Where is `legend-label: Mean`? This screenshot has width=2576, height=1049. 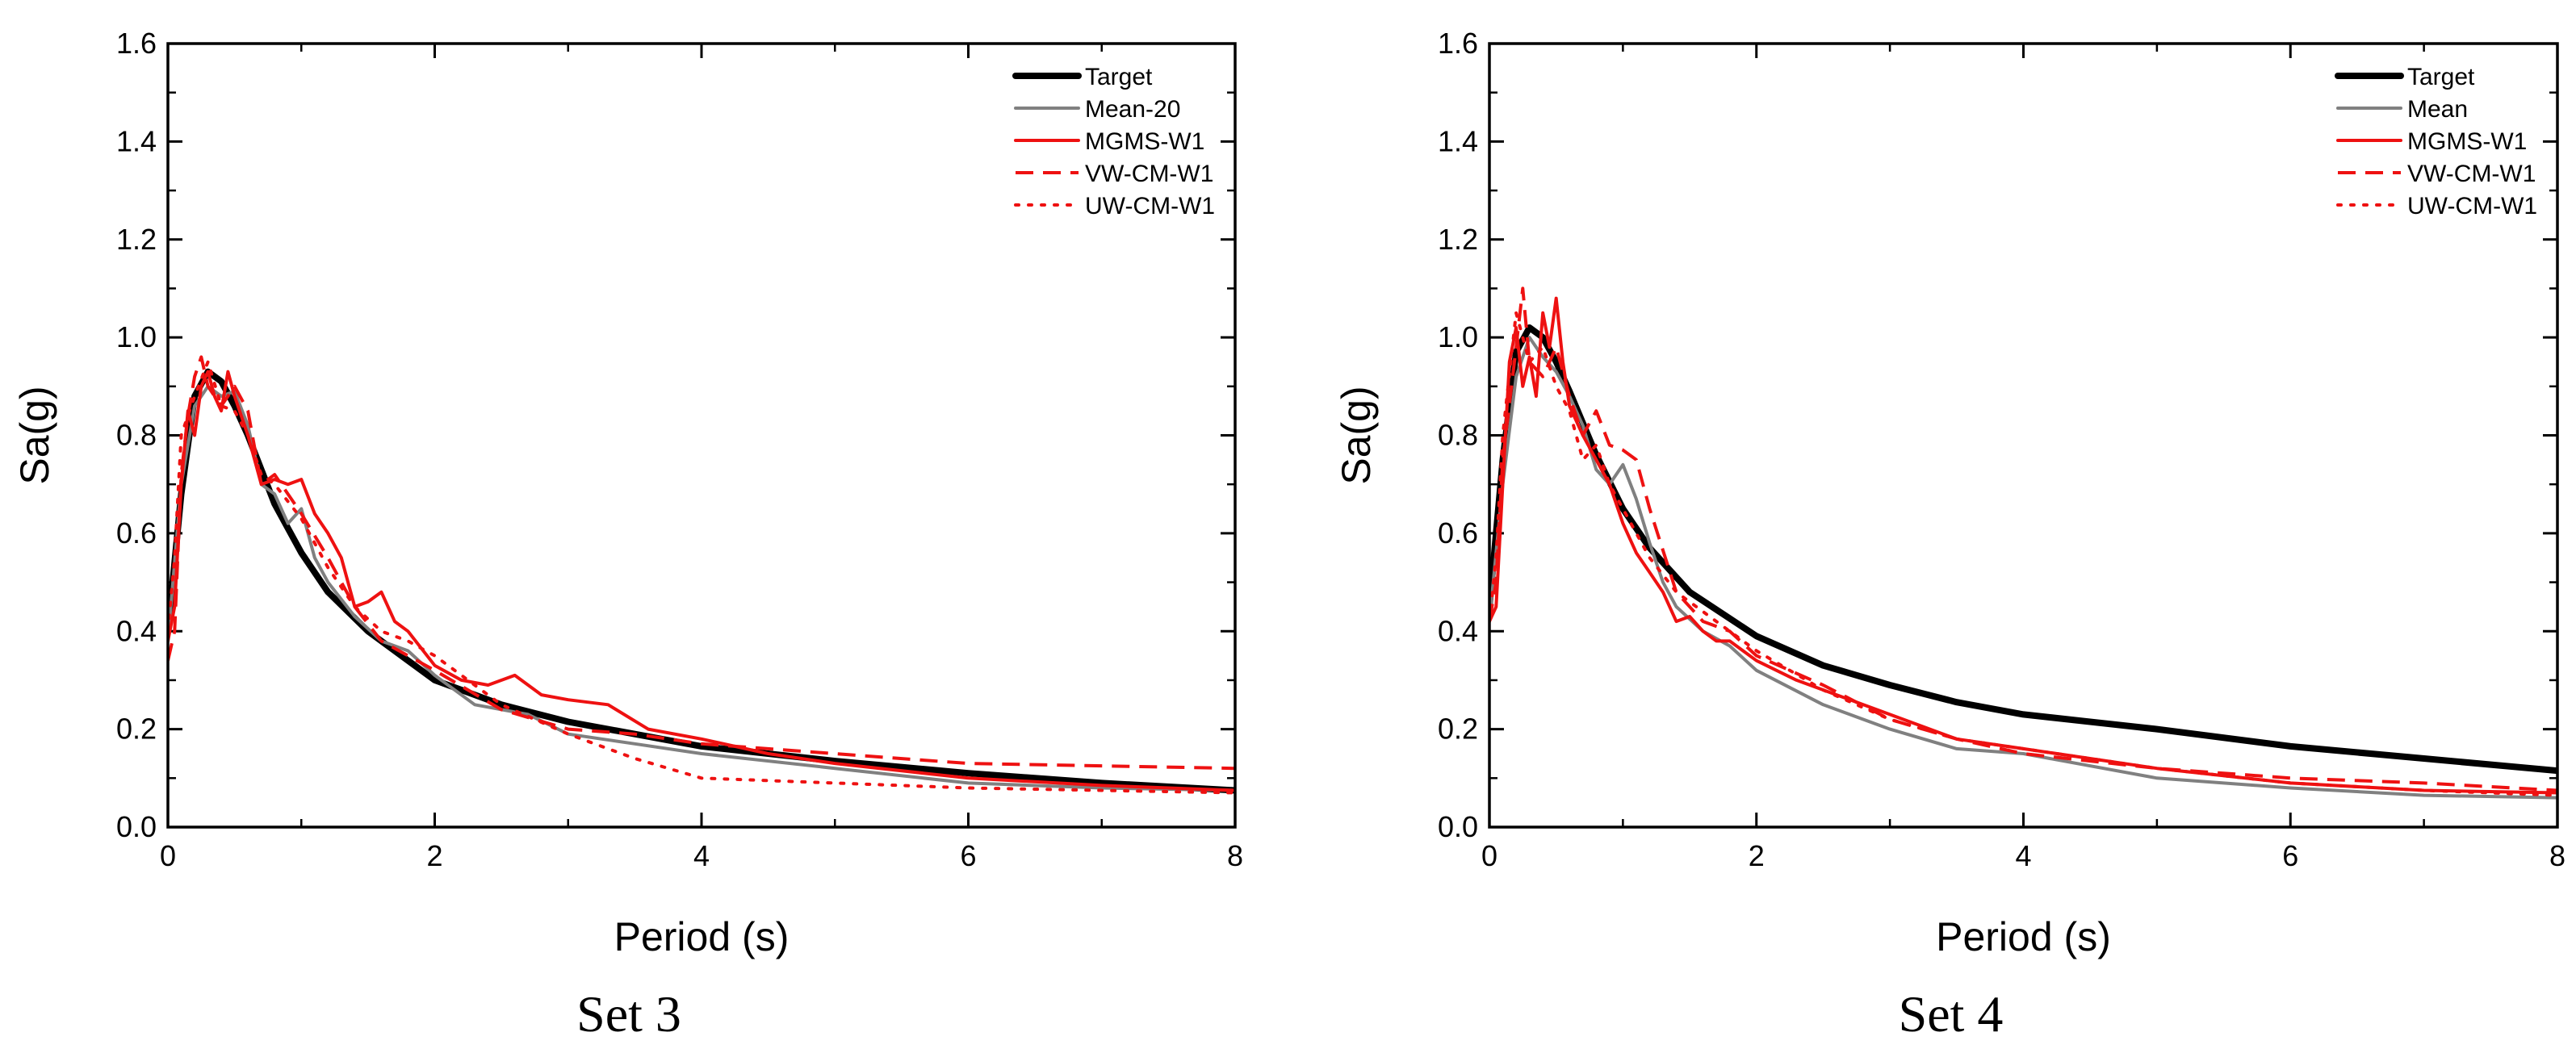
legend-label: Mean is located at coordinates (2438, 109).